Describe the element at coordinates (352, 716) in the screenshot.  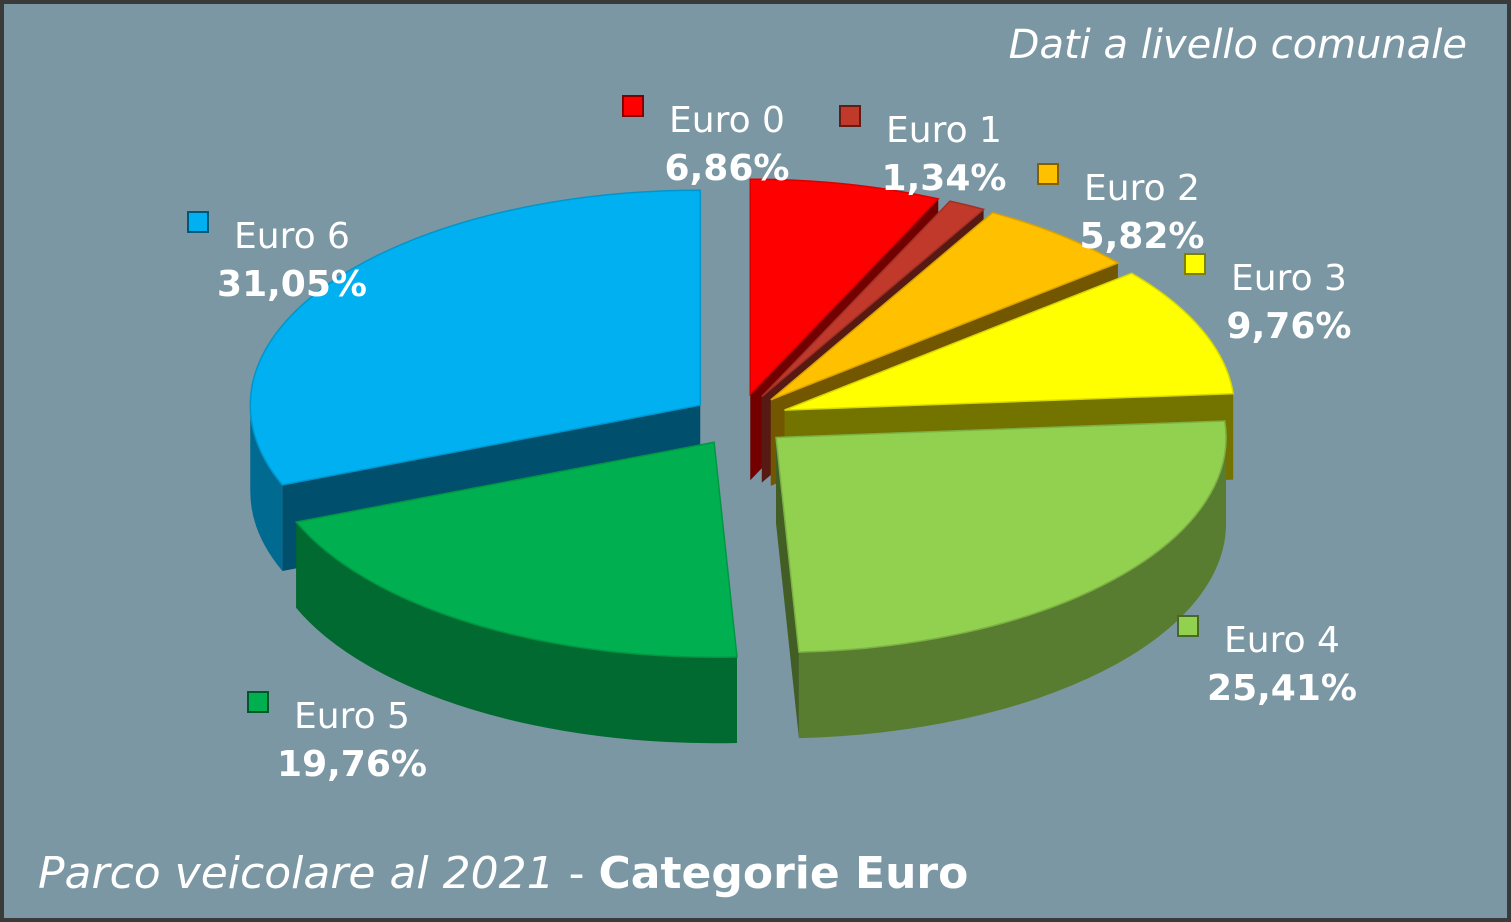
I see `label-name-euro-5: Euro 5` at that location.